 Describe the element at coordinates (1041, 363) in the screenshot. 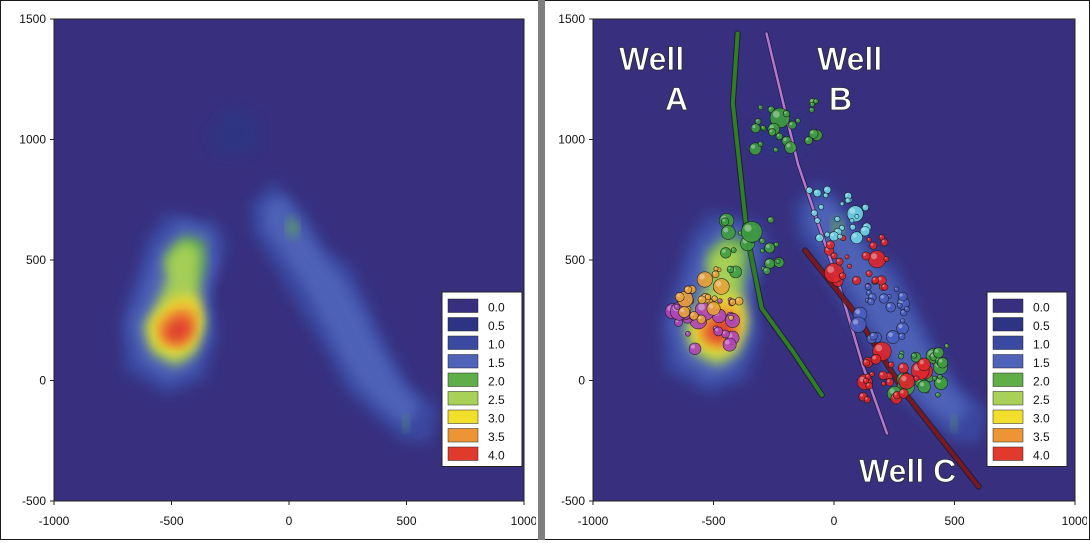

I see `legend-label: 1.5` at that location.